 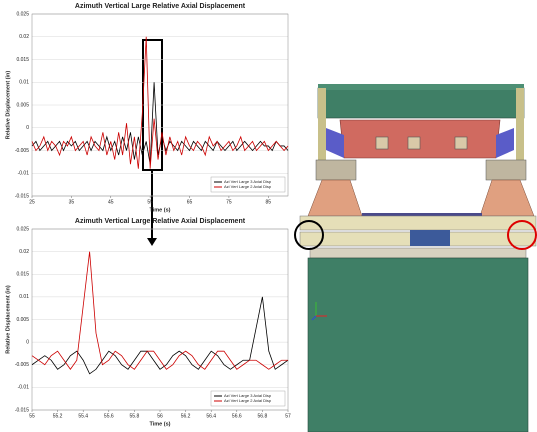 I want to click on x-tick-label: 65, so click(x=190, y=202).